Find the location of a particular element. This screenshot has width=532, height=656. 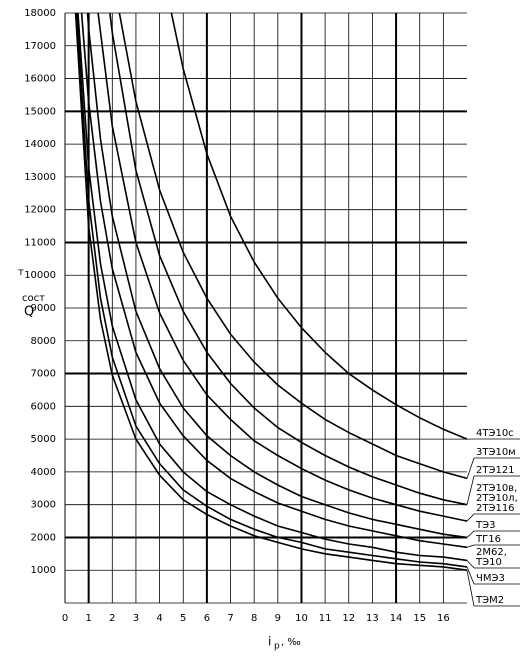

y-tick-label: 11000 is located at coordinates (40, 242).